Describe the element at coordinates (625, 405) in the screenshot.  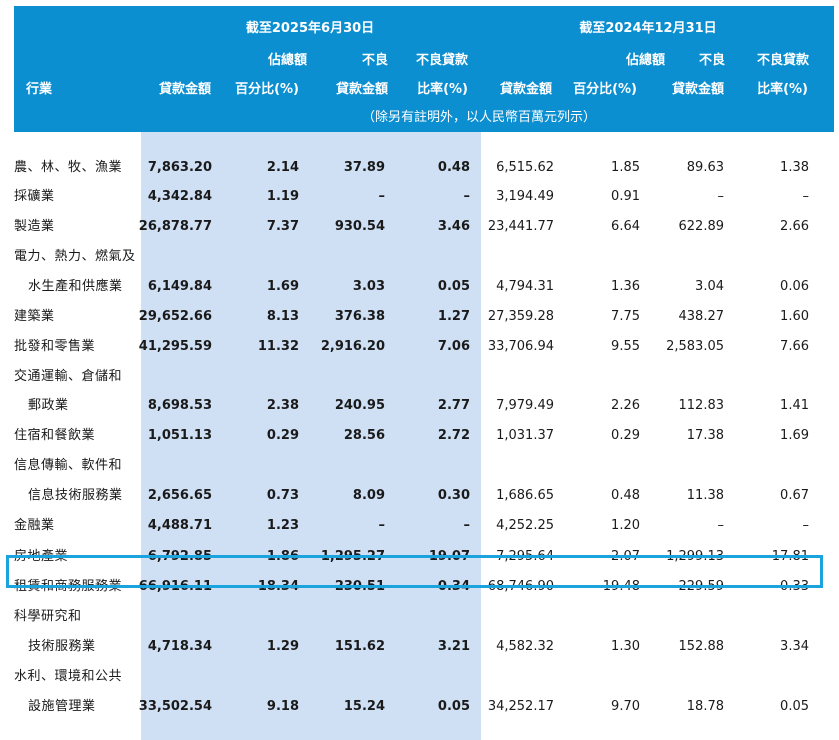
I see `pct-2024-cell: 2.26` at that location.